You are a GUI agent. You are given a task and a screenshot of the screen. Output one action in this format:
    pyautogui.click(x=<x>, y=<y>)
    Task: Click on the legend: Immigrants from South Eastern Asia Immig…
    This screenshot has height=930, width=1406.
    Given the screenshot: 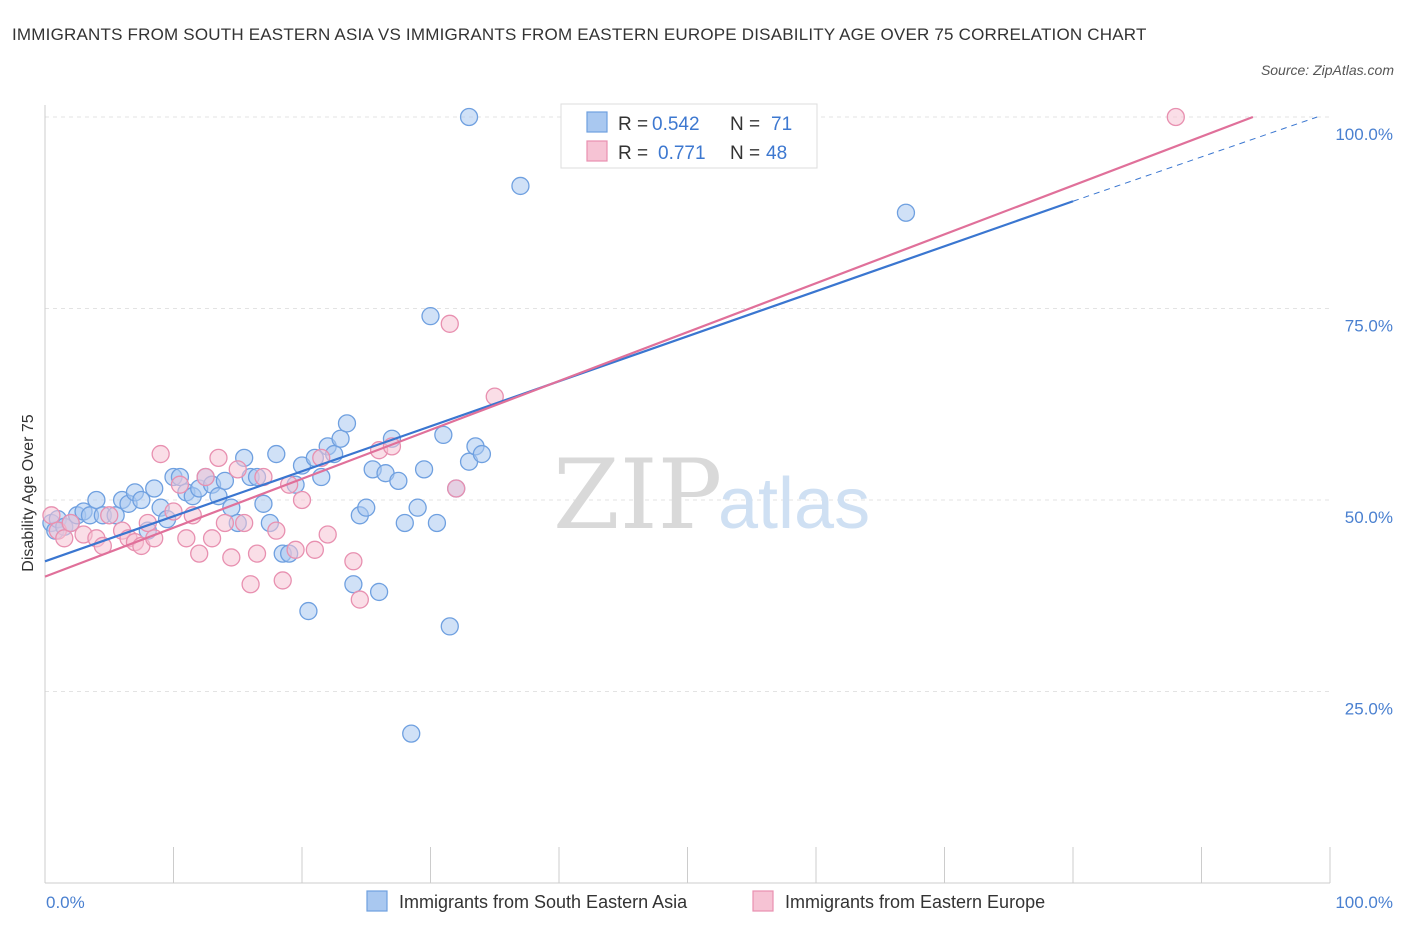 What is the action you would take?
    pyautogui.click(x=705, y=901)
    